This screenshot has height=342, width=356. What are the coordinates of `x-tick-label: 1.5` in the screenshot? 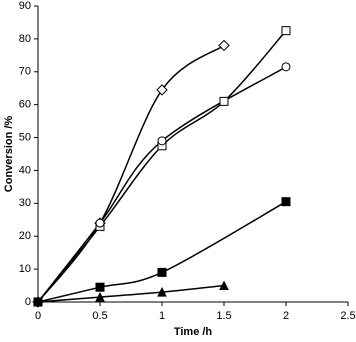 It's located at (223, 316).